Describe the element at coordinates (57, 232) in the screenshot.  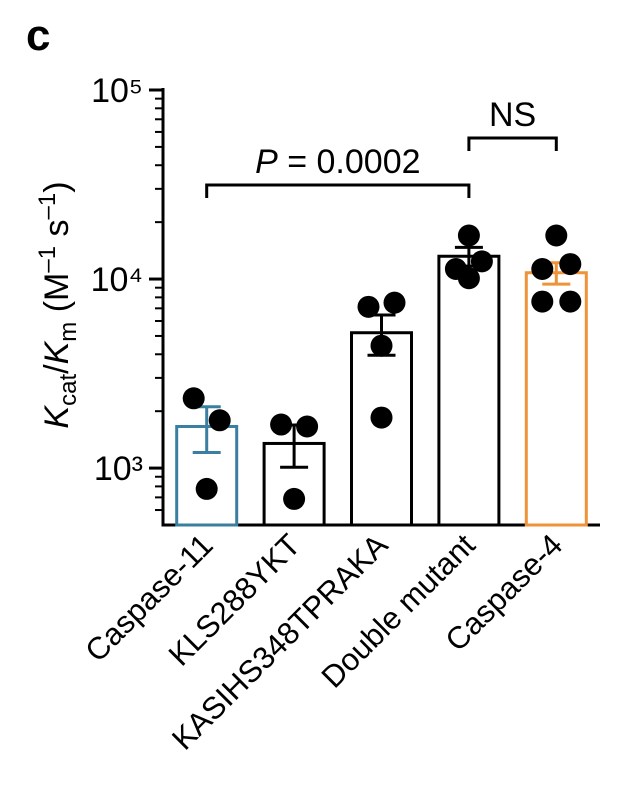
I see `y-label-part: s` at that location.